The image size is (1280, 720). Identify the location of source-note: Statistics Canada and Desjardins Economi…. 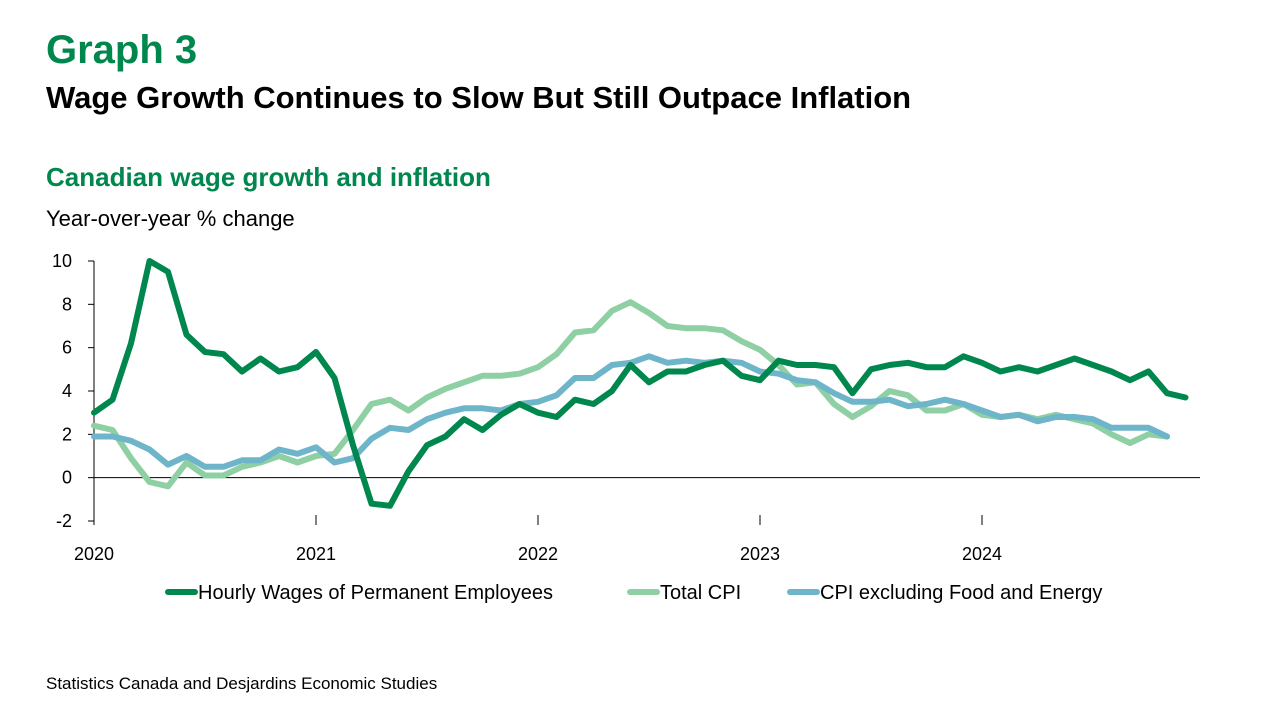
(242, 683).